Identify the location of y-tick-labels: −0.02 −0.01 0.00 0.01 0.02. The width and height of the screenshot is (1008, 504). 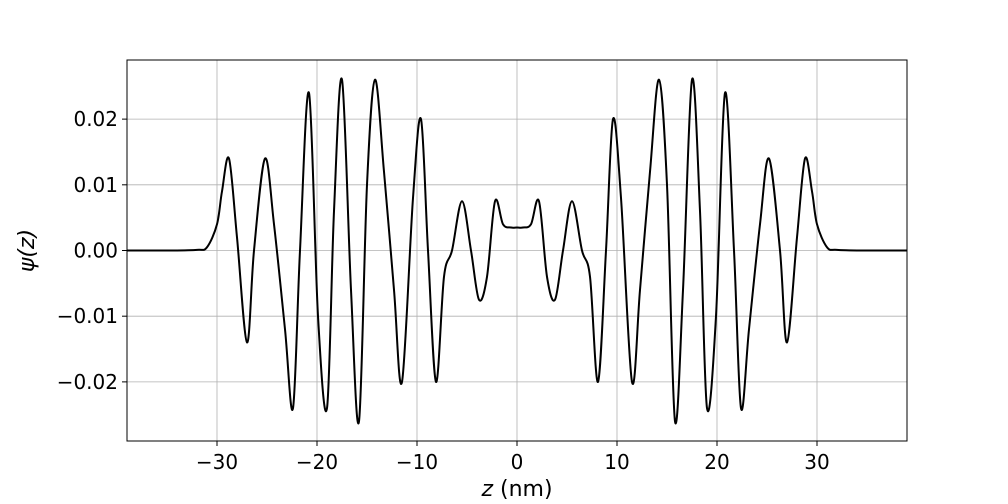
(87, 250).